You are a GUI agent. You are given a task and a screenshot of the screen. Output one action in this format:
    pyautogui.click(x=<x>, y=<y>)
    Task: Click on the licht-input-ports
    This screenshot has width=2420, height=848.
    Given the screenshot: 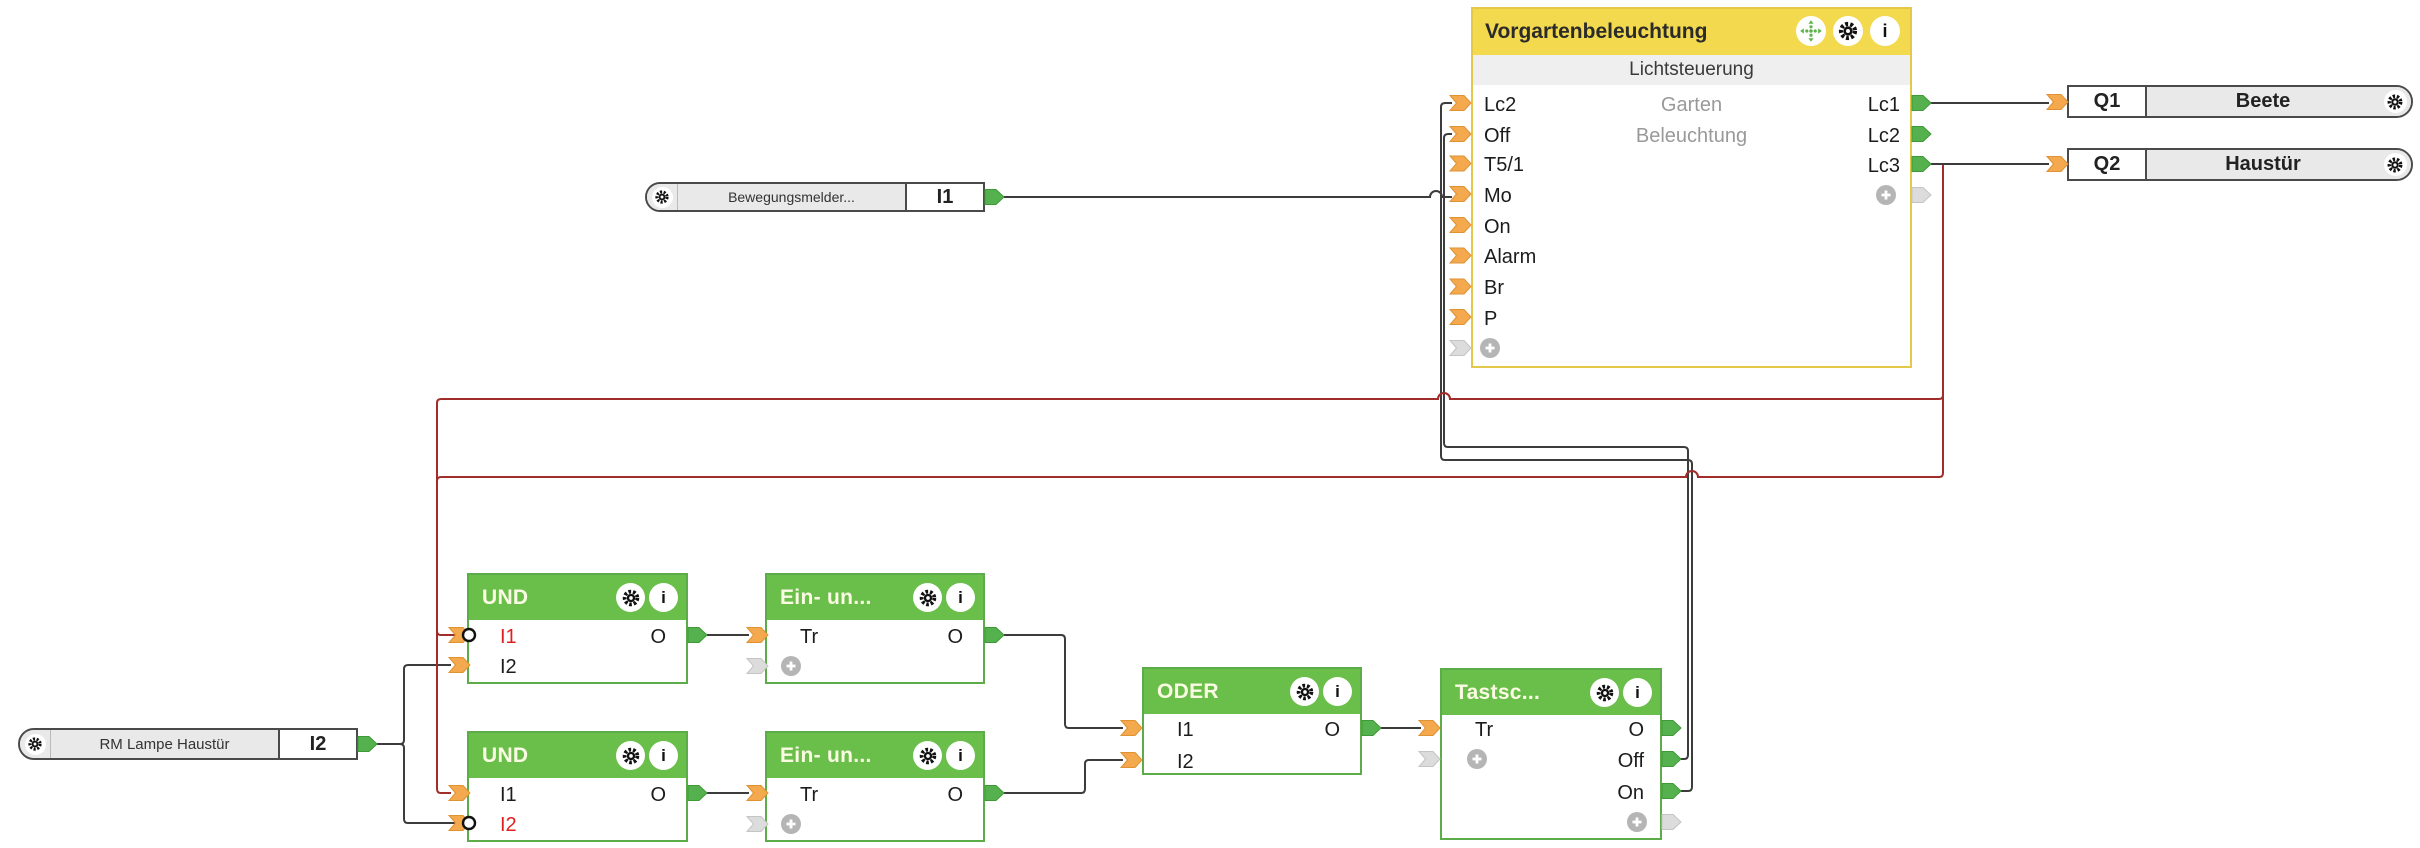 What is the action you would take?
    pyautogui.click(x=1460, y=210)
    